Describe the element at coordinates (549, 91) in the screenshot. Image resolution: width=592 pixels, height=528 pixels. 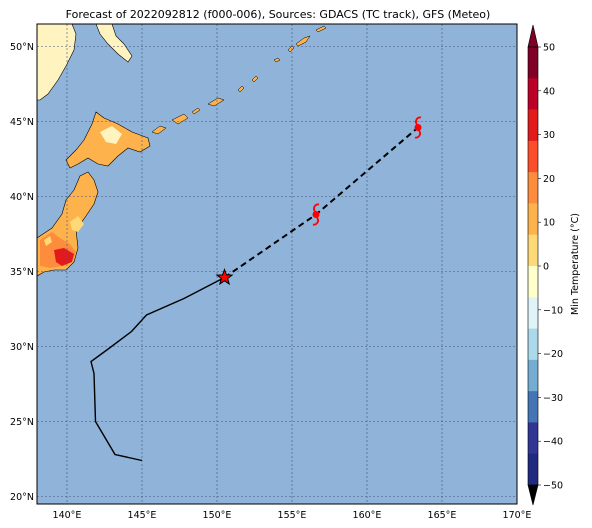
I see `colorbar-tick-label-1: 40` at that location.